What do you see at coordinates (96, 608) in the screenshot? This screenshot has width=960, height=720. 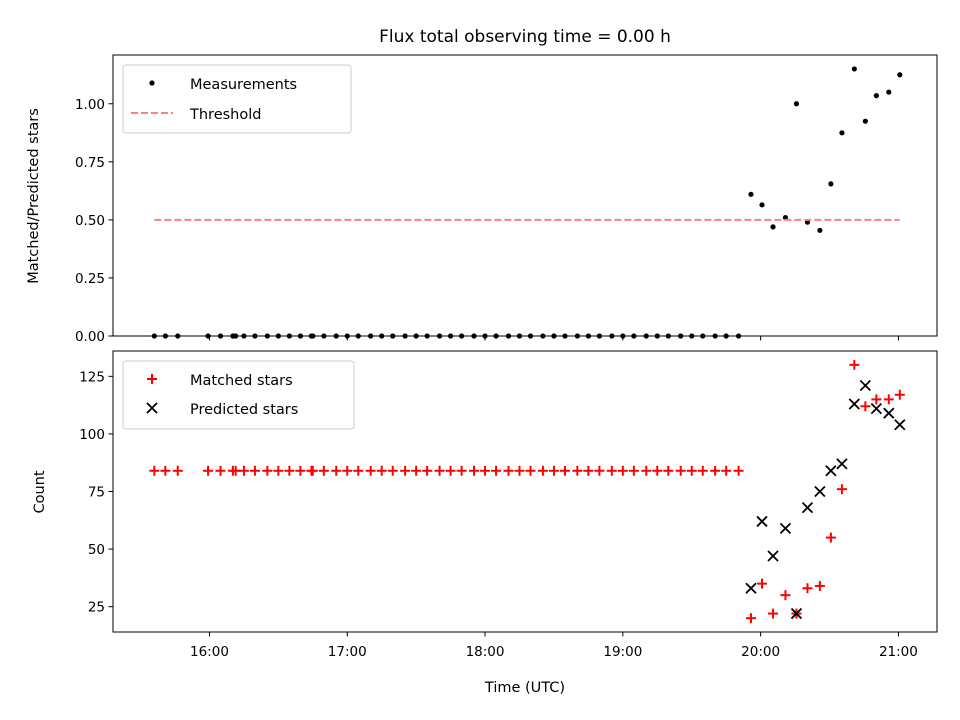 I see `bottom-y-tick-label: 25` at bounding box center [96, 608].